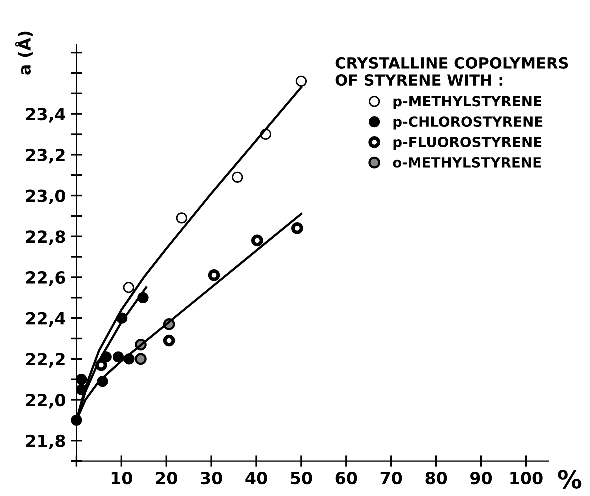 Image resolution: width=590 pixels, height=496 pixels. Describe the element at coordinates (391, 478) in the screenshot. I see `x-tick-label: 70` at that location.